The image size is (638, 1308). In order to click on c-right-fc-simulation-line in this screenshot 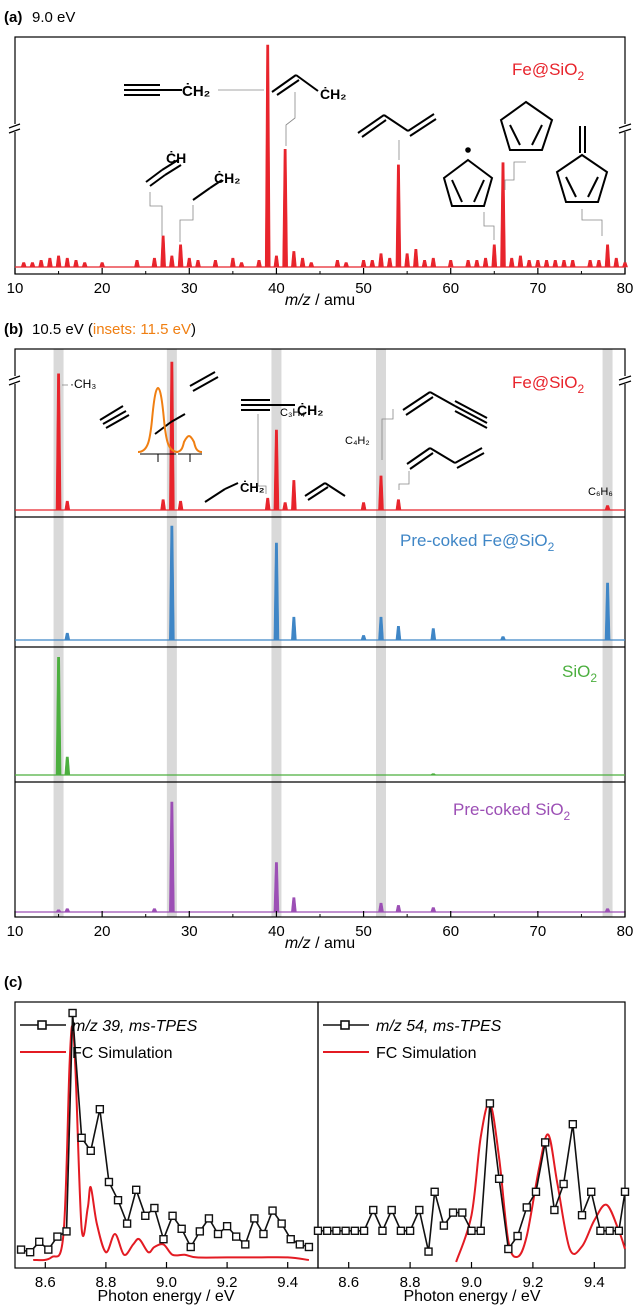, I will do `click(540, 1182)`.